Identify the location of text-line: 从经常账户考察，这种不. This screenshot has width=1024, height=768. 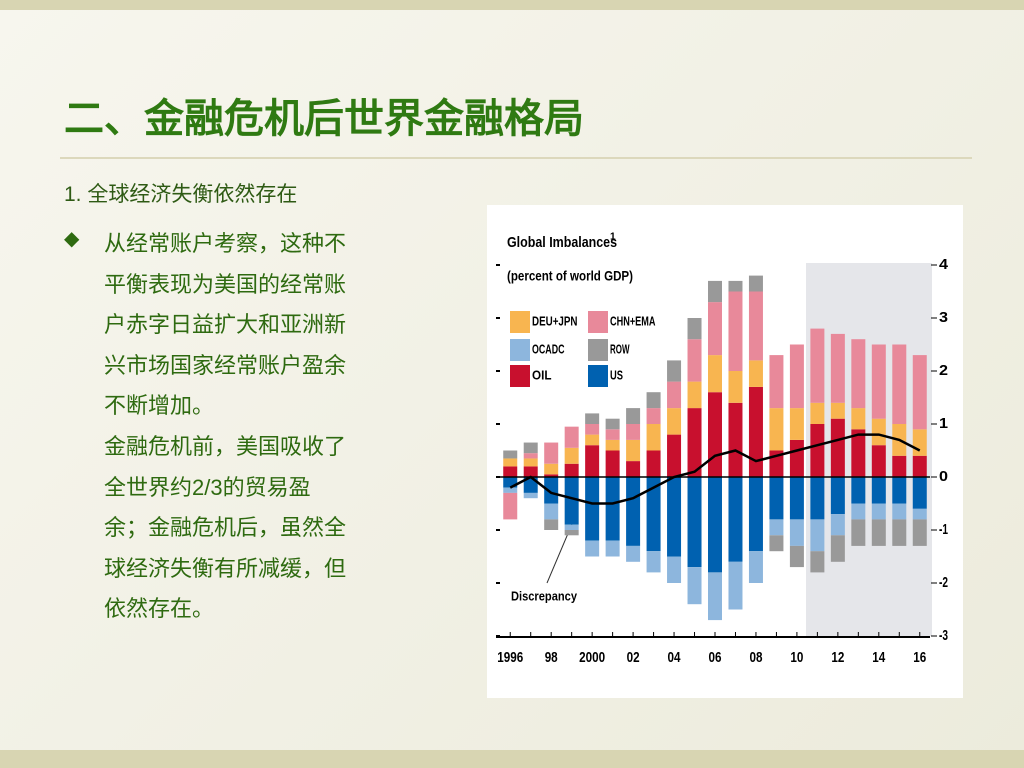
(225, 243).